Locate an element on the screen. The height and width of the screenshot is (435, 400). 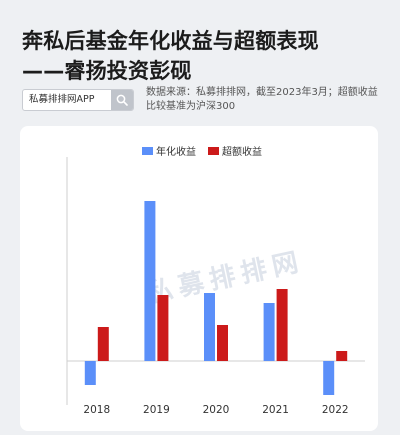
search-button is located at coordinates (122, 100).